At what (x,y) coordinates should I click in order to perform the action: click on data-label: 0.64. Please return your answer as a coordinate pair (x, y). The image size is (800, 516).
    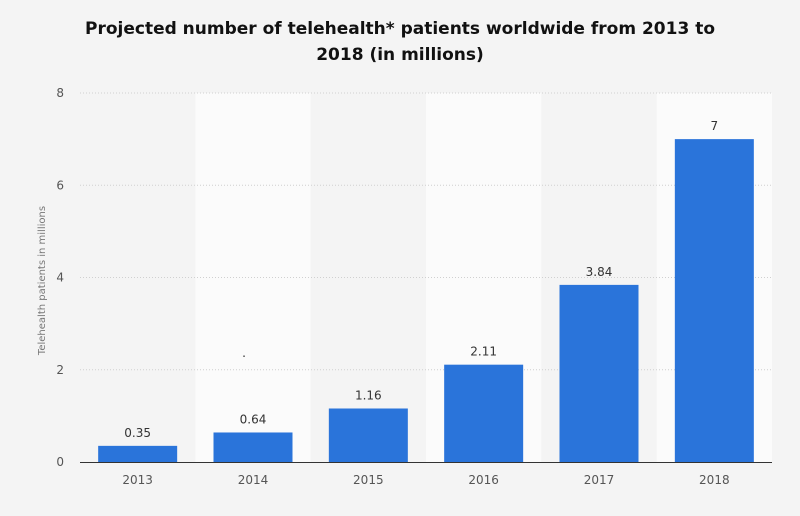
    Looking at the image, I should click on (253, 419).